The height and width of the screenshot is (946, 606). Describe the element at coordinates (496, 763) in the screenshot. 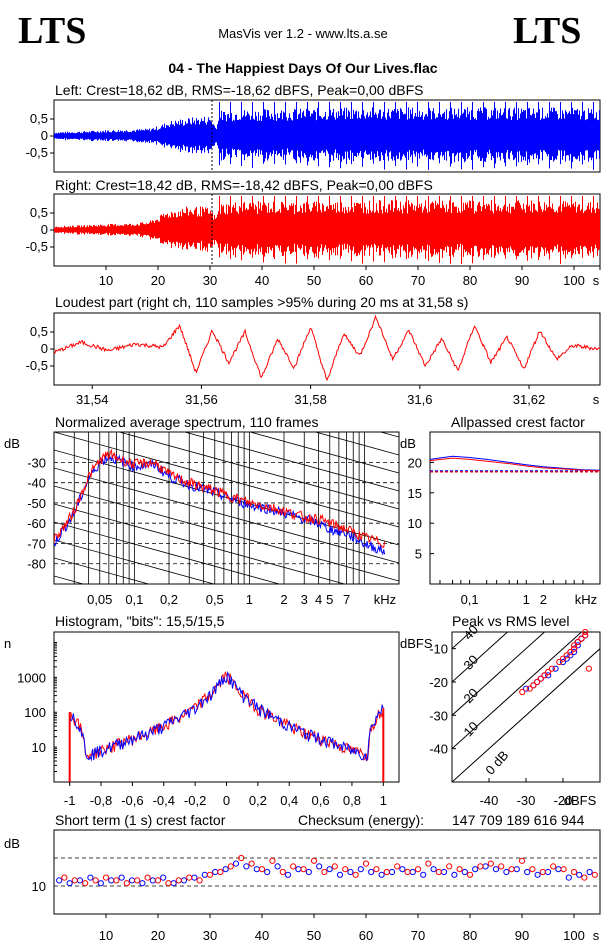

I see `peak-rms-crest-label: 0 dB` at that location.